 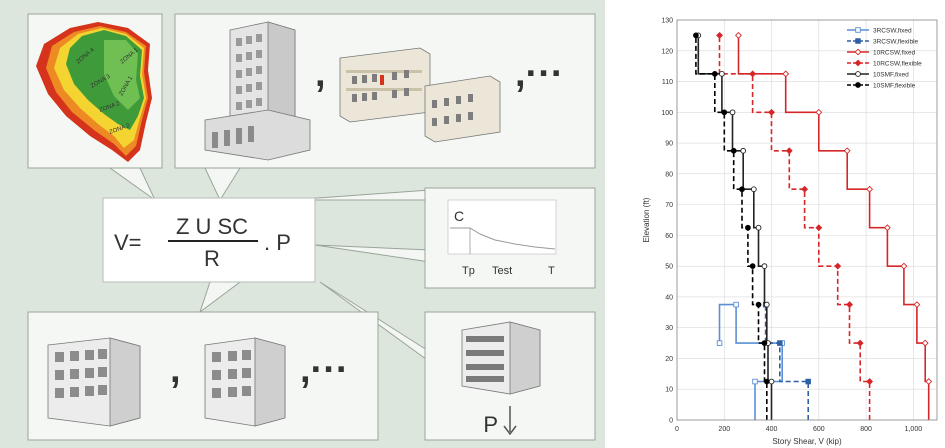 What do you see at coordinates (667, 113) in the screenshot?
I see `y-tick-label: 100` at bounding box center [667, 113].